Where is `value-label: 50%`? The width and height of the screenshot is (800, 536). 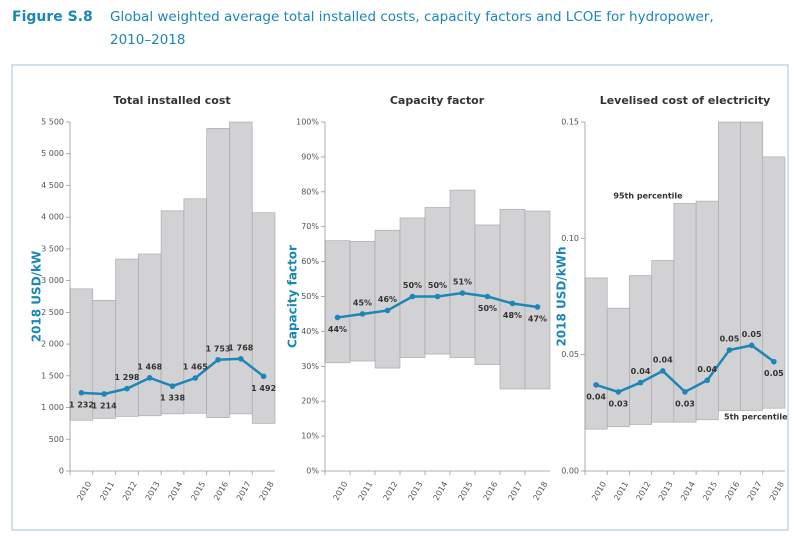 value-label: 50% is located at coordinates (487, 308).